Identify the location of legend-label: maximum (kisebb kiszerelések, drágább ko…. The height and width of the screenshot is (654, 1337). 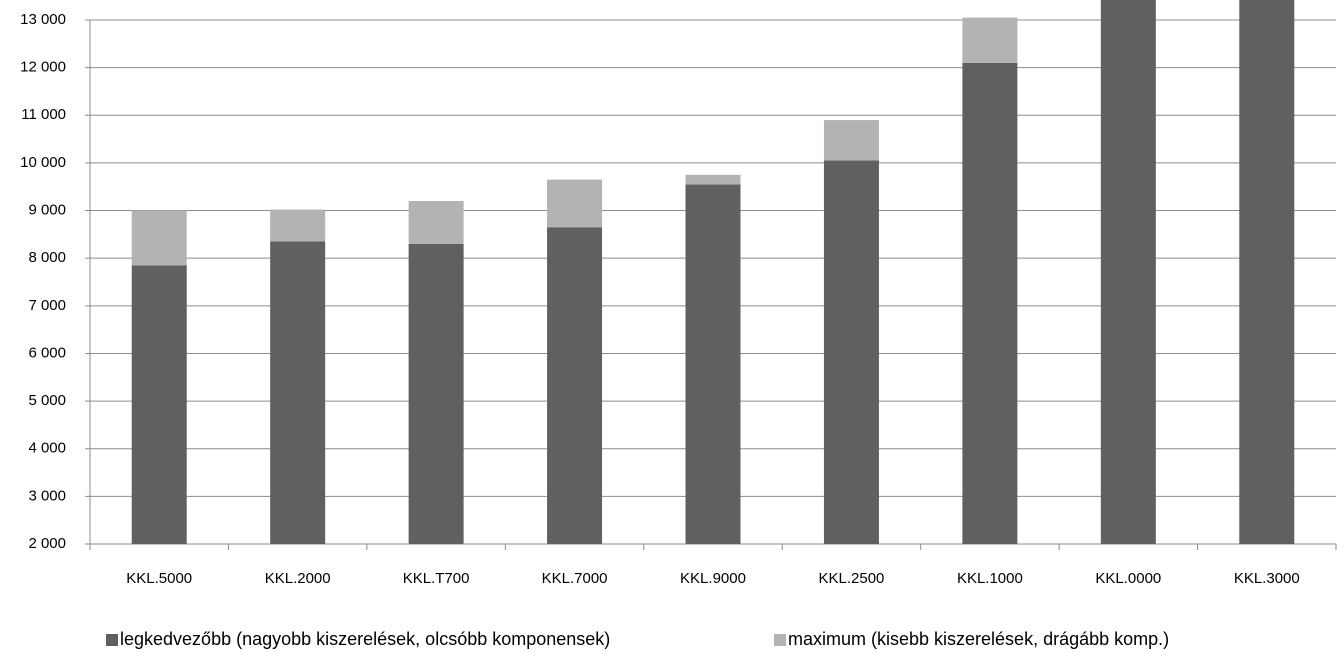
(978, 639).